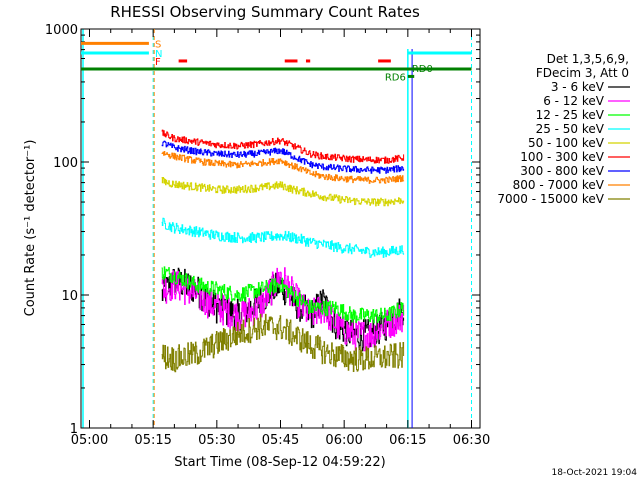 The height and width of the screenshot is (480, 640). Describe the element at coordinates (343, 440) in the screenshot. I see `x-tick-label: 06:00` at that location.